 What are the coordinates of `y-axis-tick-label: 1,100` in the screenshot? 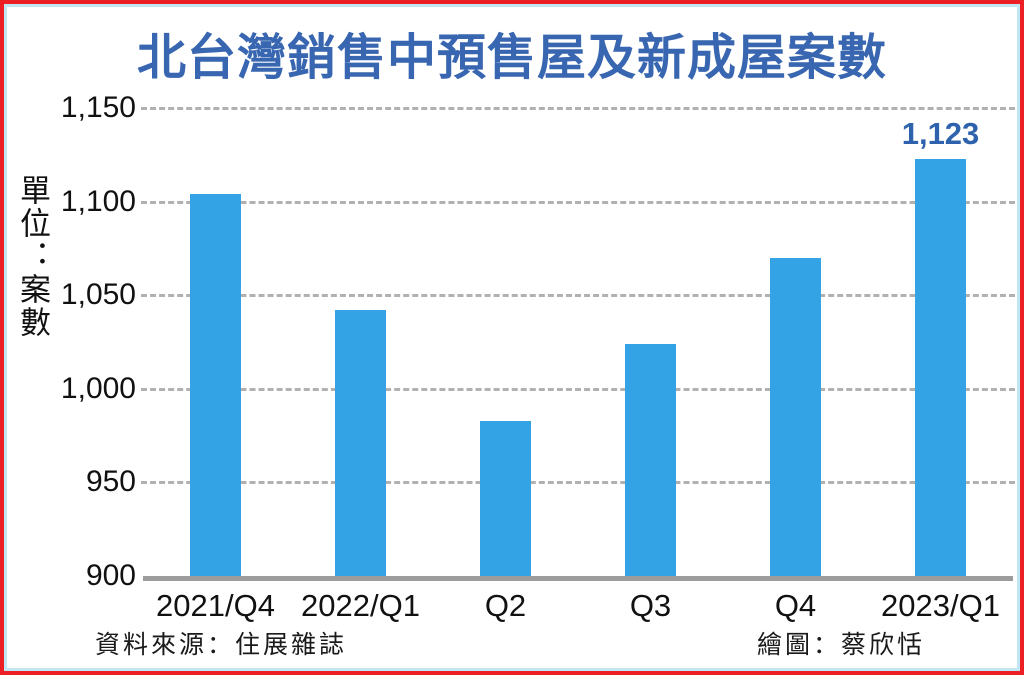 It's located at (98, 201).